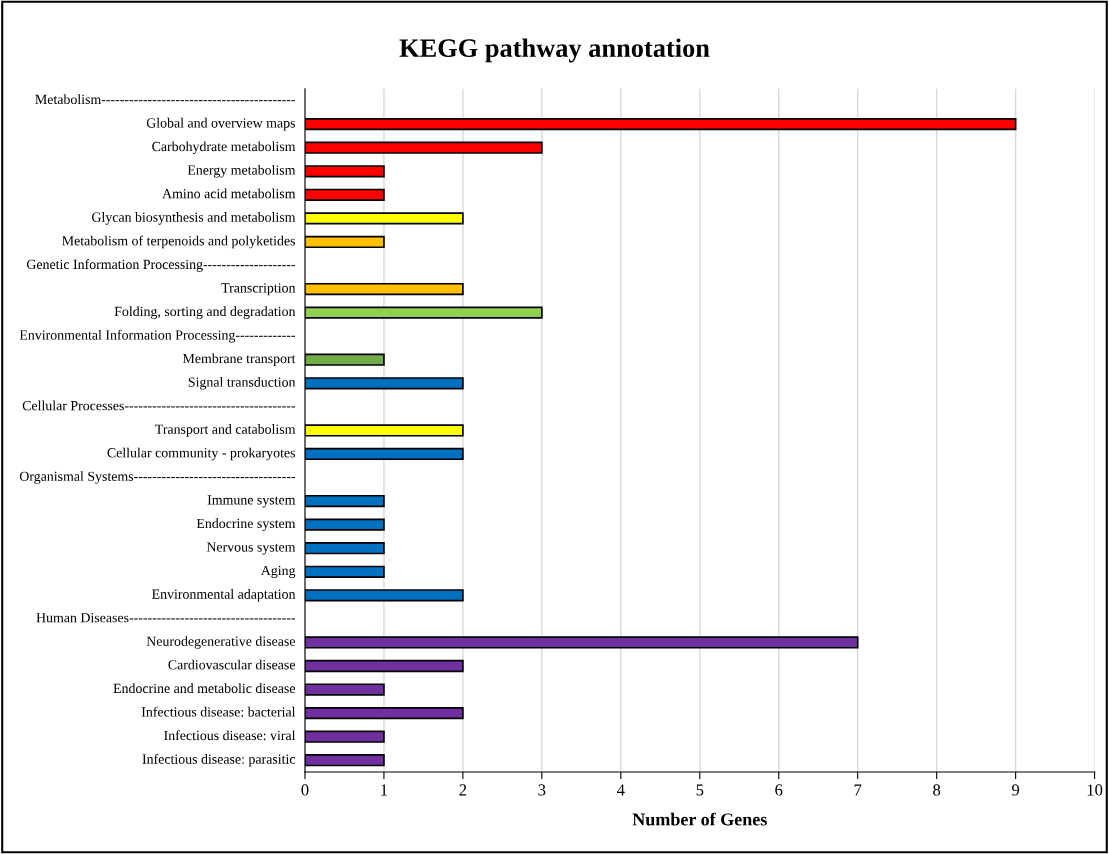 The height and width of the screenshot is (854, 1109). Describe the element at coordinates (700, 790) in the screenshot. I see `x-tick-label: 5` at that location.